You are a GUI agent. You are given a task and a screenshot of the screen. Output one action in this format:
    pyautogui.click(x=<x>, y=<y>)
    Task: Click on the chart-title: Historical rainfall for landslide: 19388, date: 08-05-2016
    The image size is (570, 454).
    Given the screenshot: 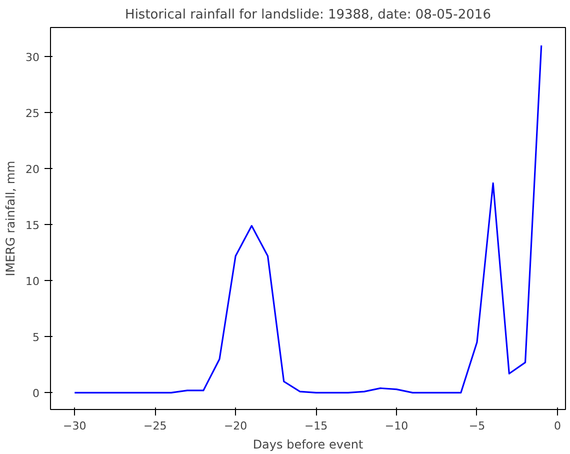 What is the action you would take?
    pyautogui.click(x=308, y=15)
    